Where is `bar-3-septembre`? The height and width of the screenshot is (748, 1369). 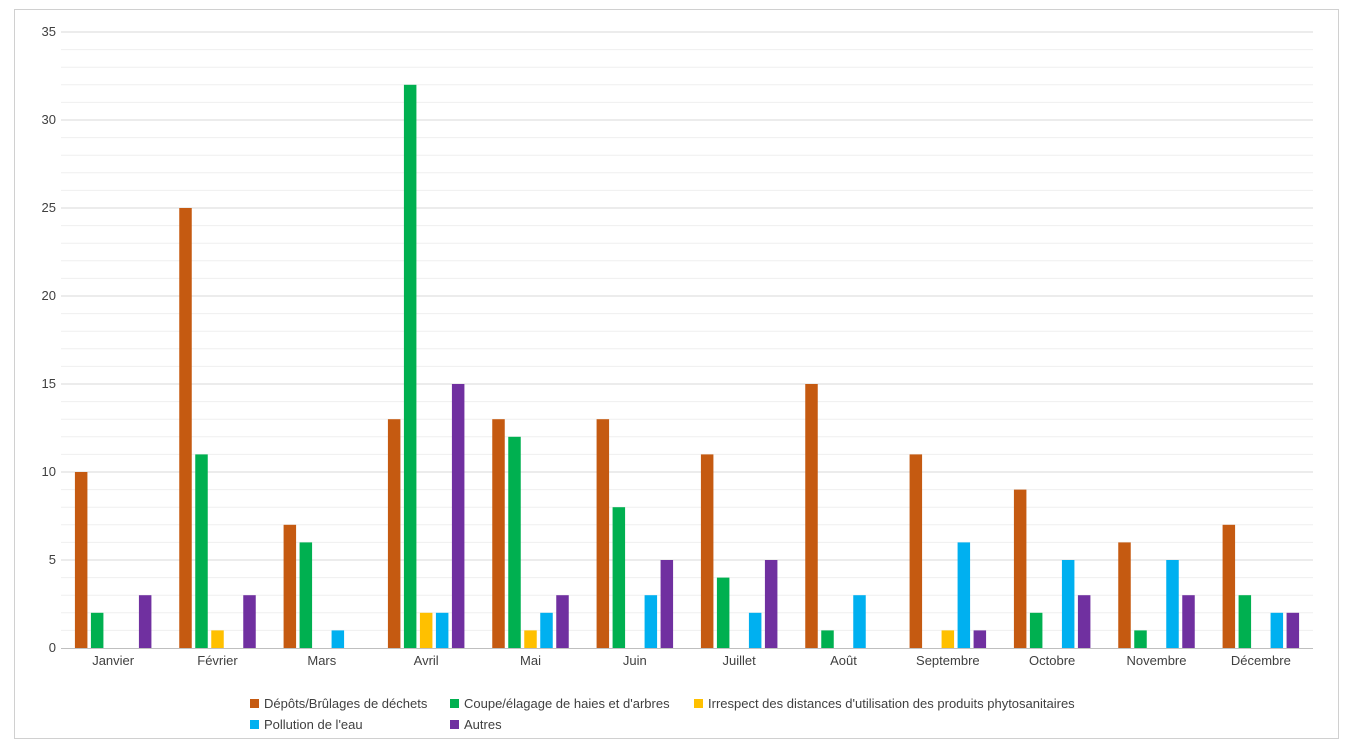 bar-3-septembre is located at coordinates (948, 639).